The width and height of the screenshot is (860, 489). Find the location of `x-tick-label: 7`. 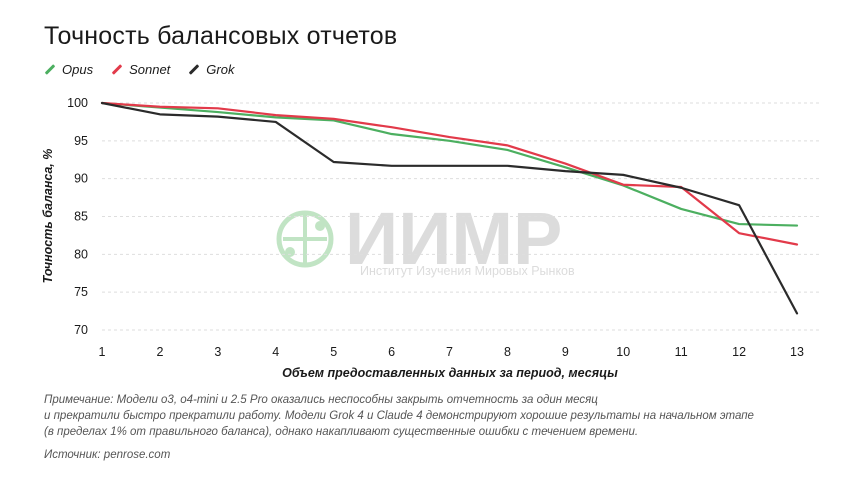

x-tick-label: 7 is located at coordinates (449, 352).